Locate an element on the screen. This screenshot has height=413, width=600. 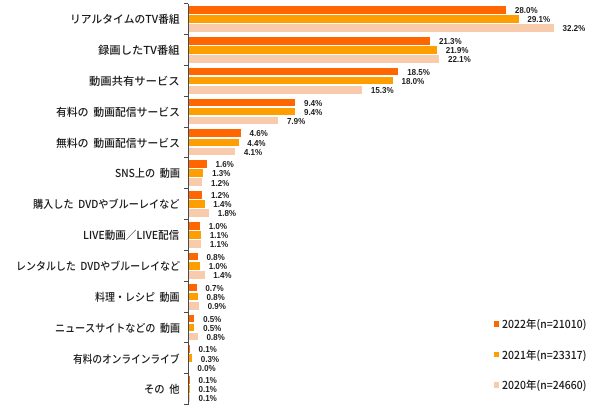
value-label: 22.1% is located at coordinates (459, 60).